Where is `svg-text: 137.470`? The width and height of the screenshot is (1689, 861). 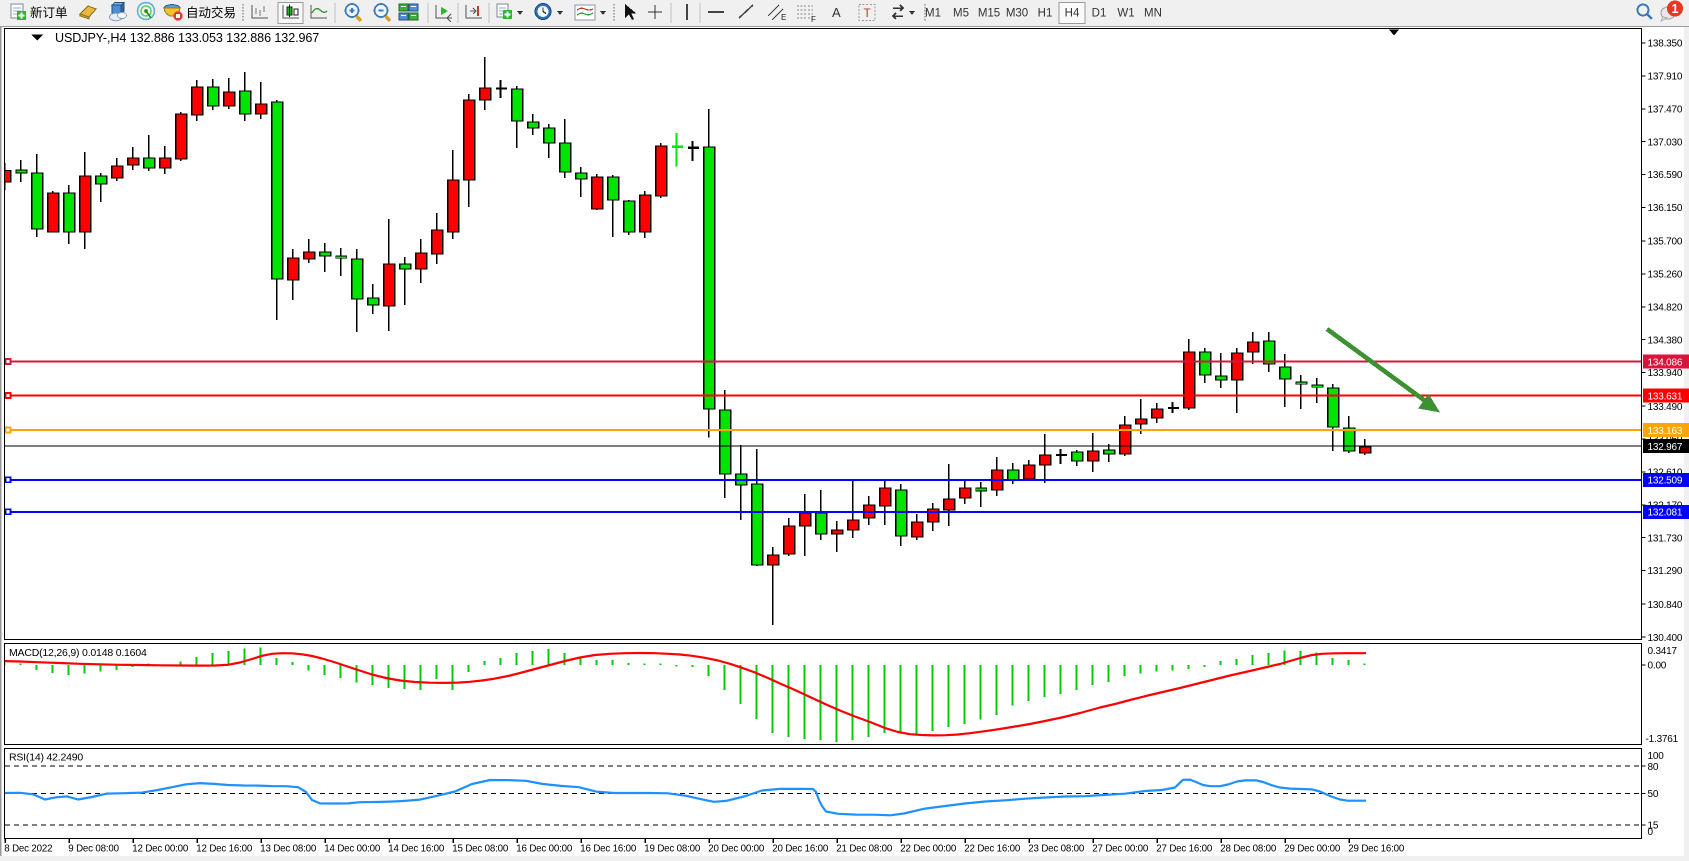
svg-text: 137.470 is located at coordinates (1665, 110).